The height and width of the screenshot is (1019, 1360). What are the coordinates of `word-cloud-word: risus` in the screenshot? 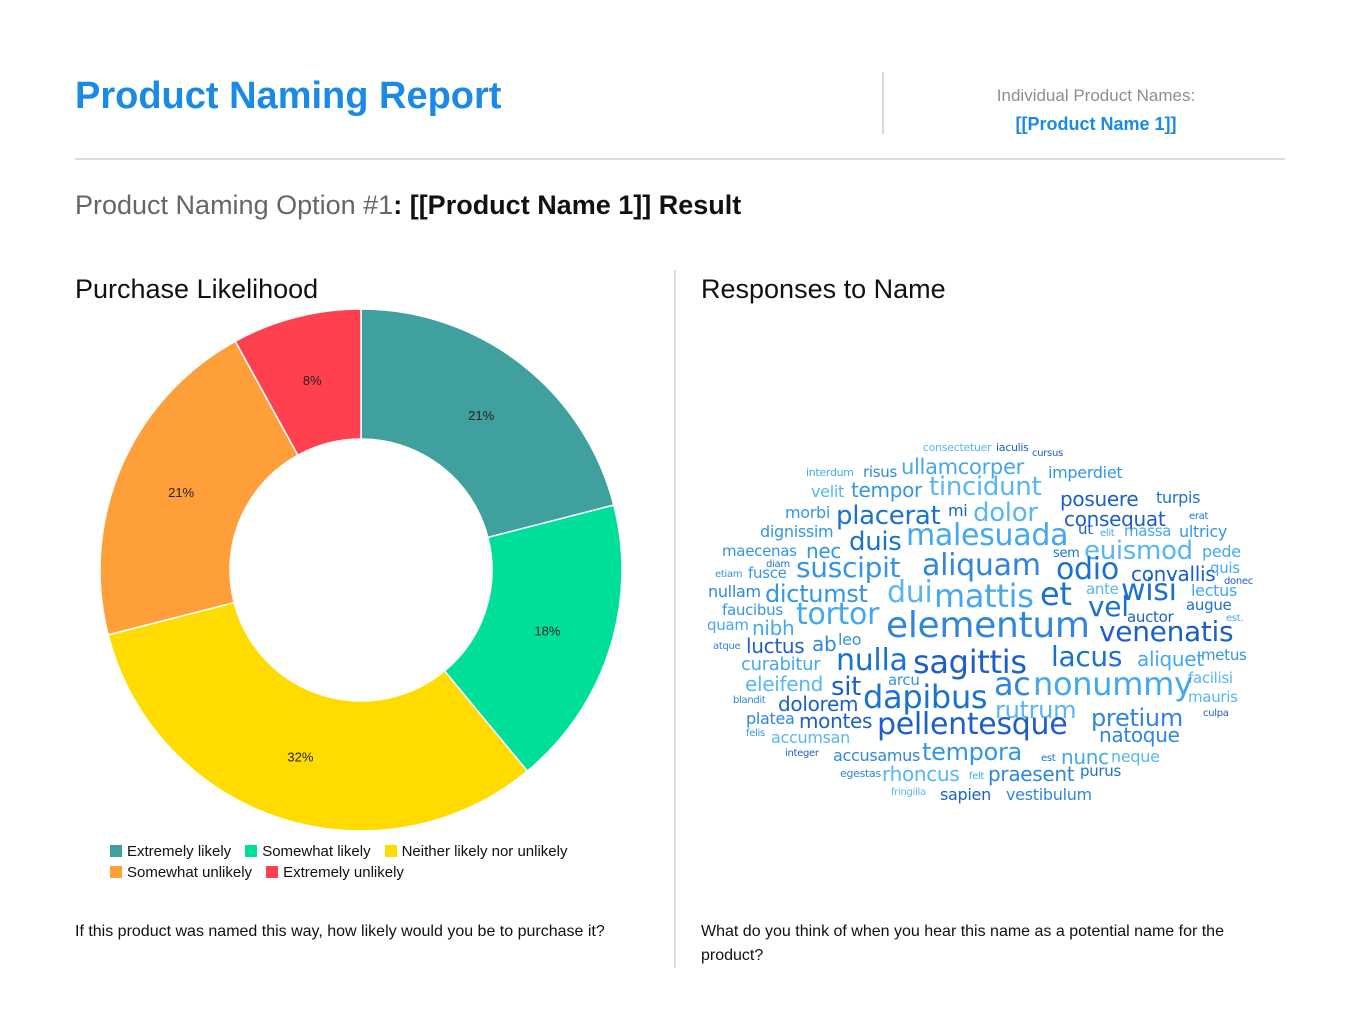 It's located at (880, 472).